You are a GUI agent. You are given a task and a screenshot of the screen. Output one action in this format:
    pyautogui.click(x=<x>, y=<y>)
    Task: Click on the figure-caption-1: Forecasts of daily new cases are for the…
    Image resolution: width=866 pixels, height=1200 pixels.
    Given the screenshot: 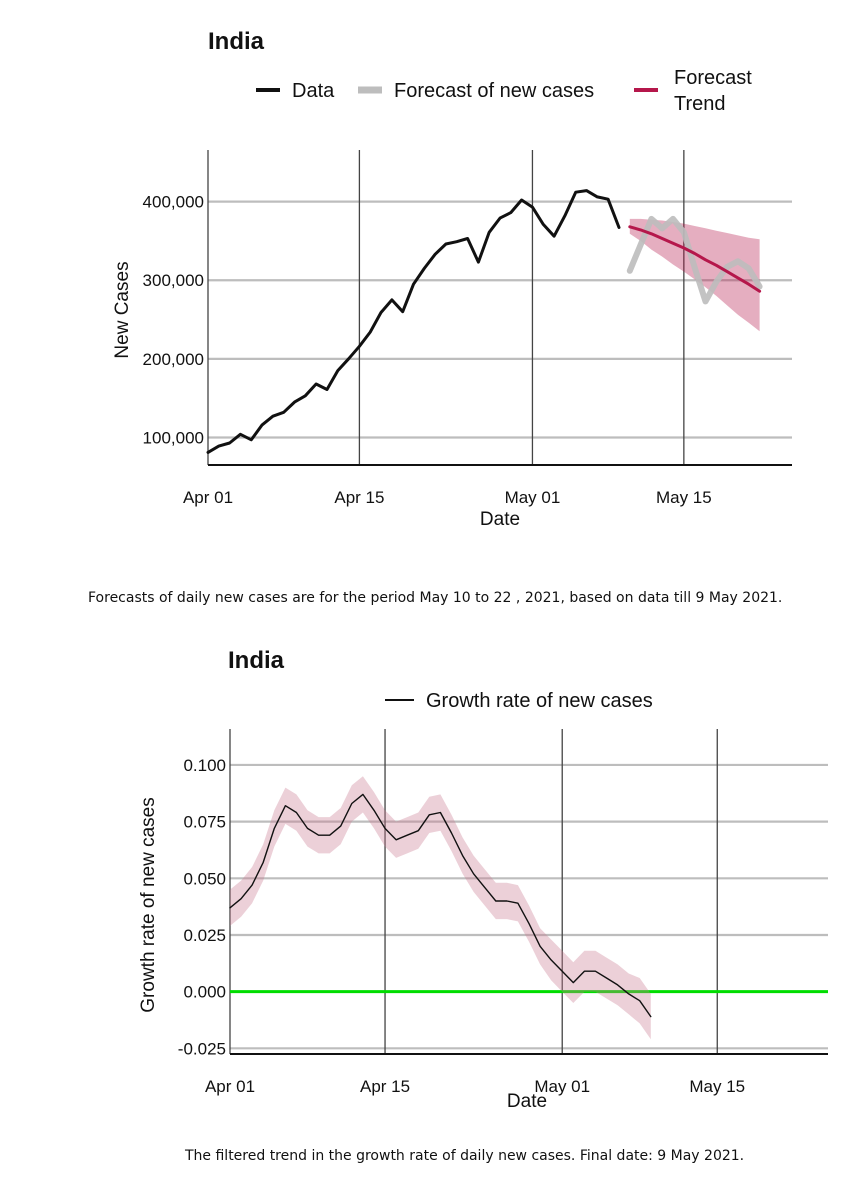 What is the action you would take?
    pyautogui.click(x=435, y=598)
    